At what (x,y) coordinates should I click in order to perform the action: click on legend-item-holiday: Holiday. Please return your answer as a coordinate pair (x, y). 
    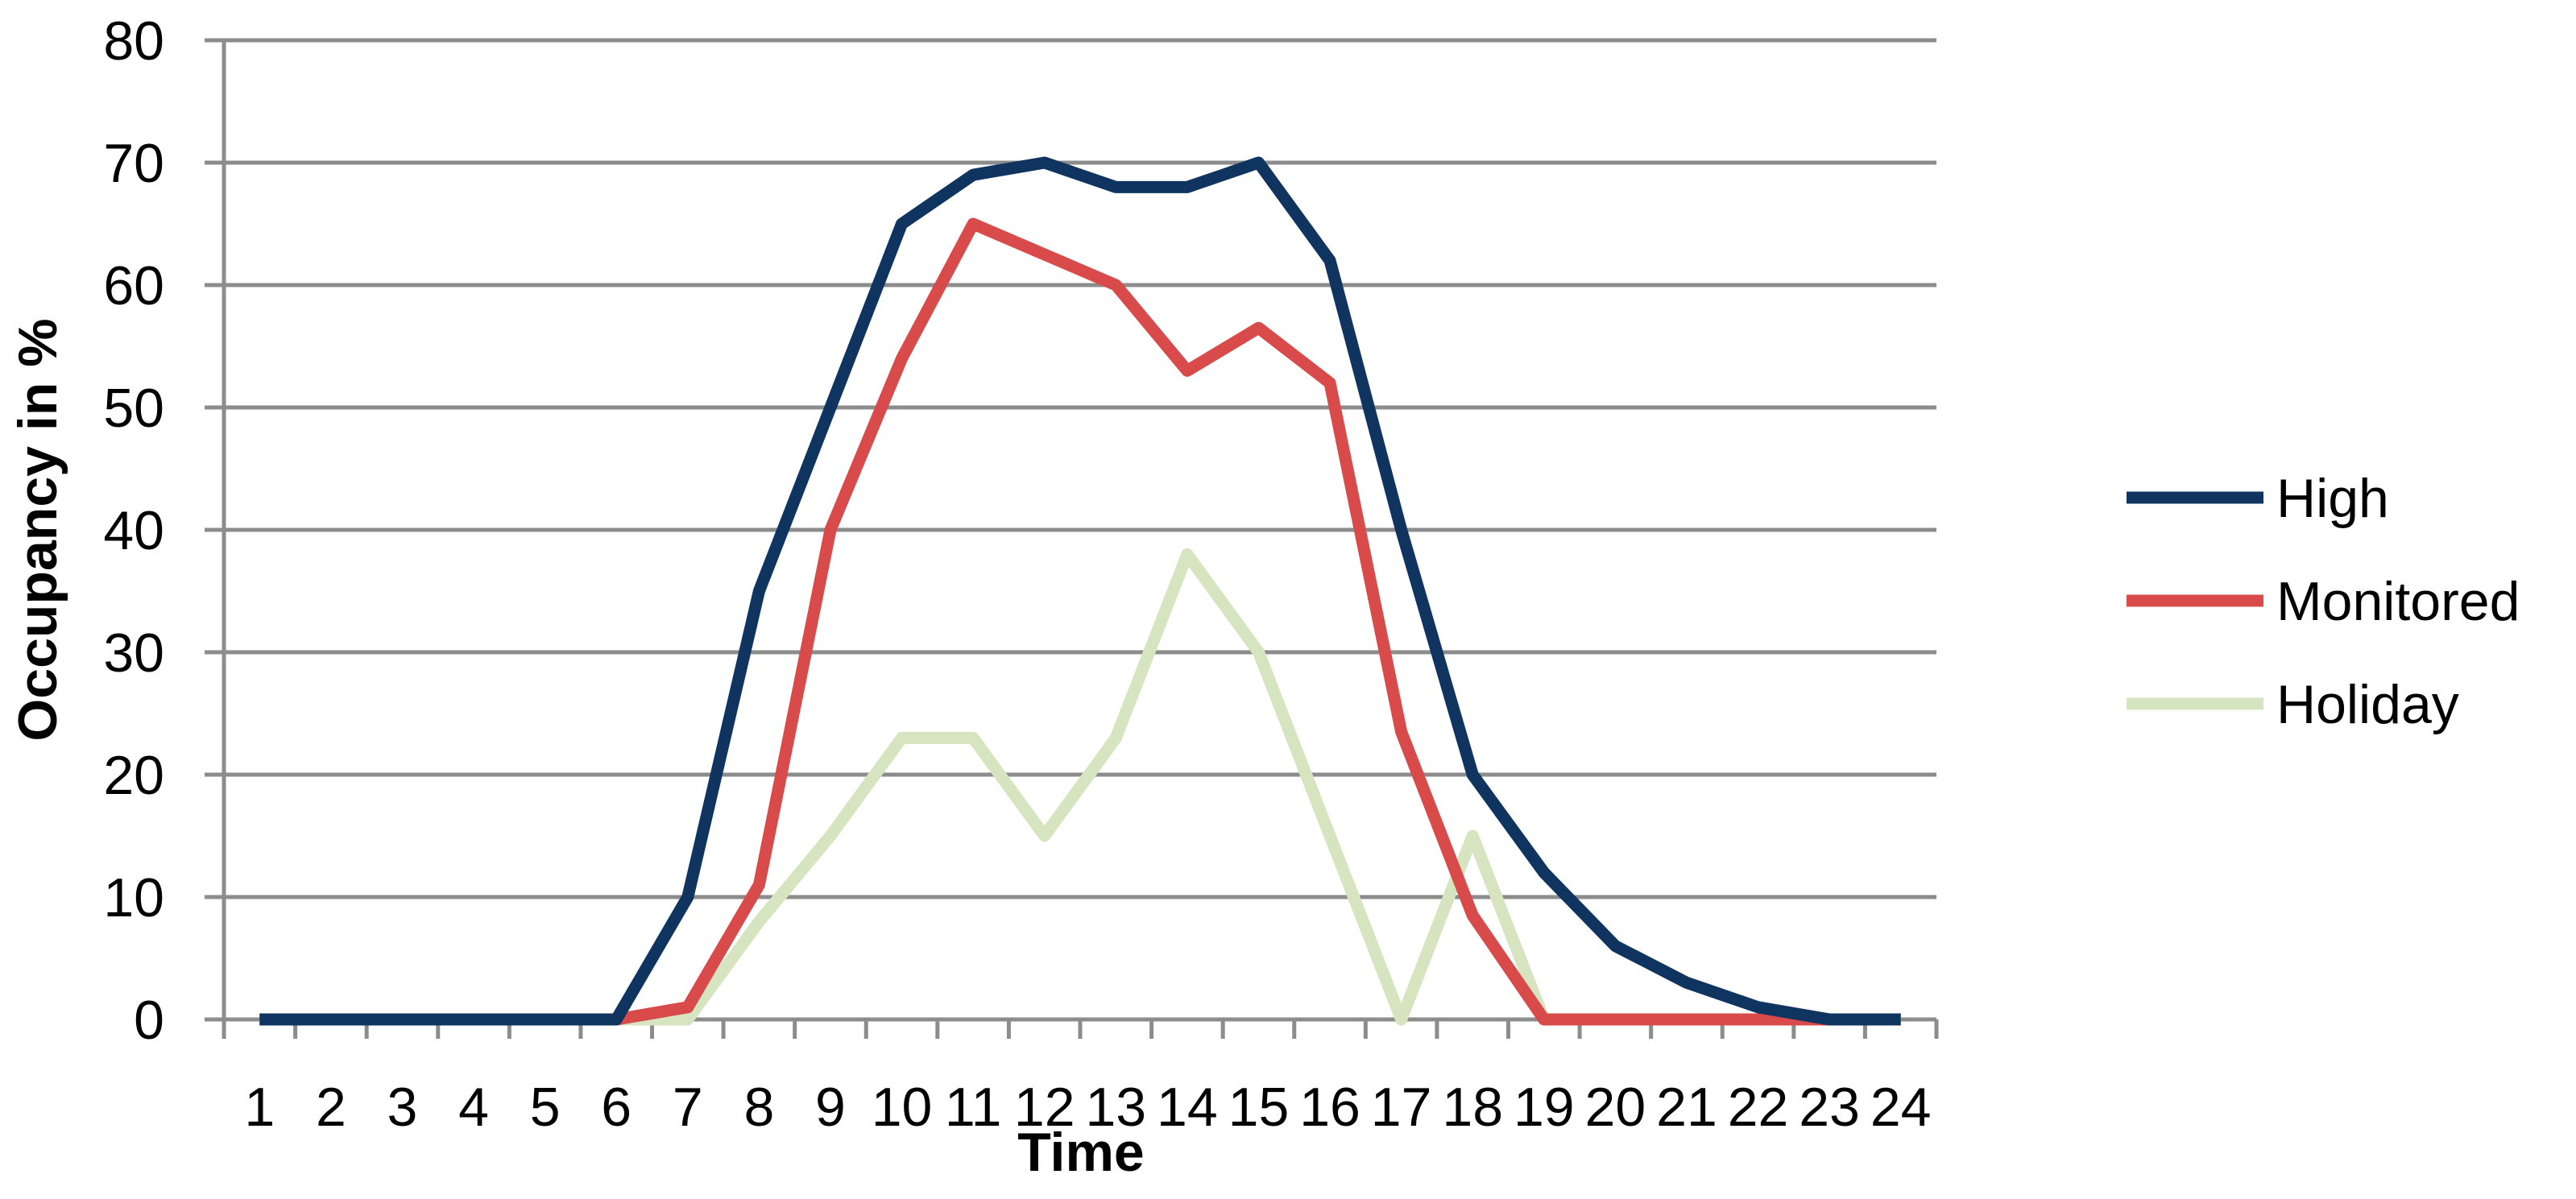
    Looking at the image, I should click on (2293, 704).